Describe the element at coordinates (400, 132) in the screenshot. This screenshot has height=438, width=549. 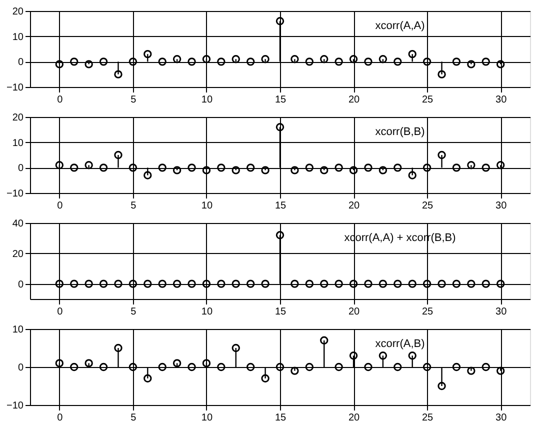
I see `annotation: xcorr(B,B)` at that location.